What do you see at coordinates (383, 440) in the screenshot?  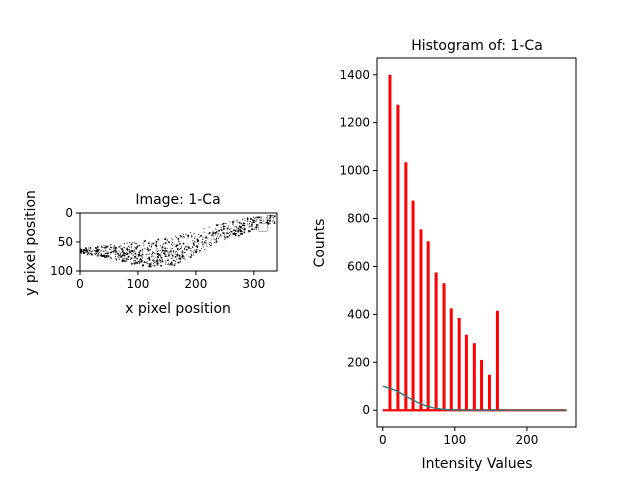 I see `histogram-x-tick-label: 0` at bounding box center [383, 440].